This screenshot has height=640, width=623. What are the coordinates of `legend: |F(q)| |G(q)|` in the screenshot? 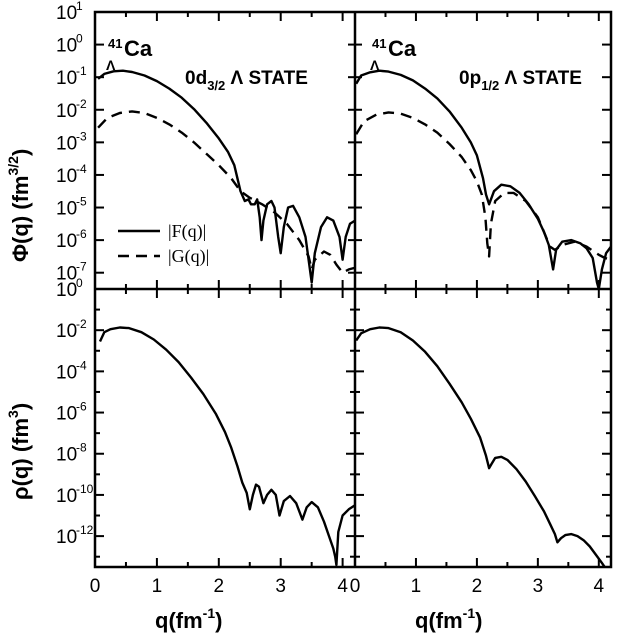 It's located at (163, 244).